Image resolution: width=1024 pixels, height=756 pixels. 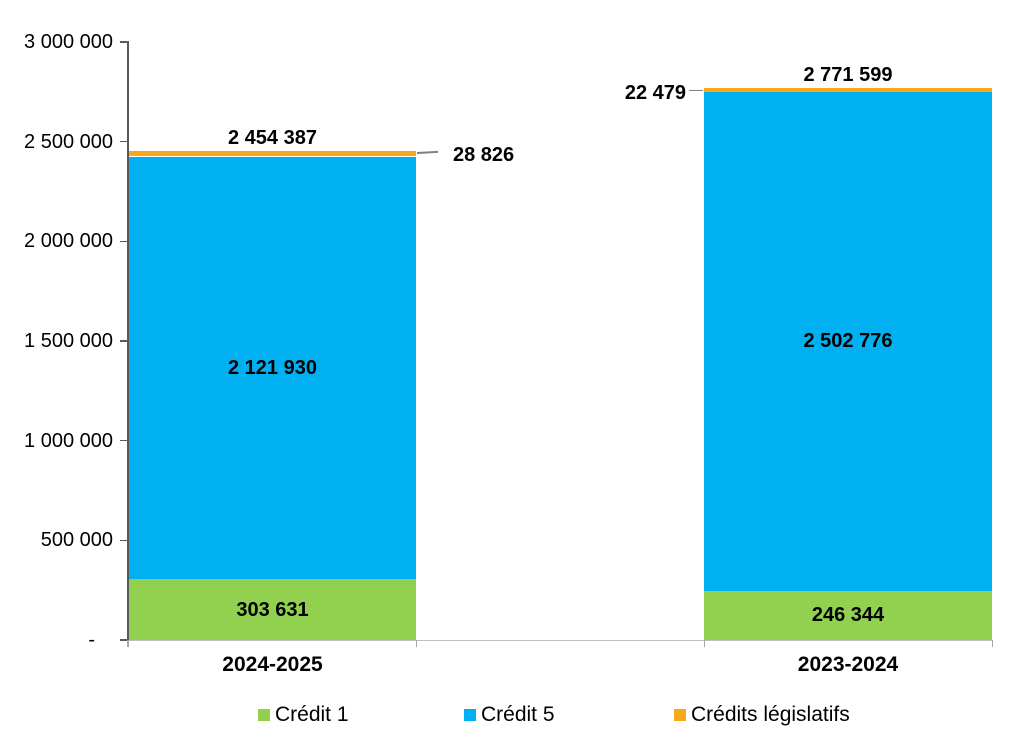 What do you see at coordinates (272, 664) in the screenshot?
I see `x-axis-label-2024-2025: 2024-2025` at bounding box center [272, 664].